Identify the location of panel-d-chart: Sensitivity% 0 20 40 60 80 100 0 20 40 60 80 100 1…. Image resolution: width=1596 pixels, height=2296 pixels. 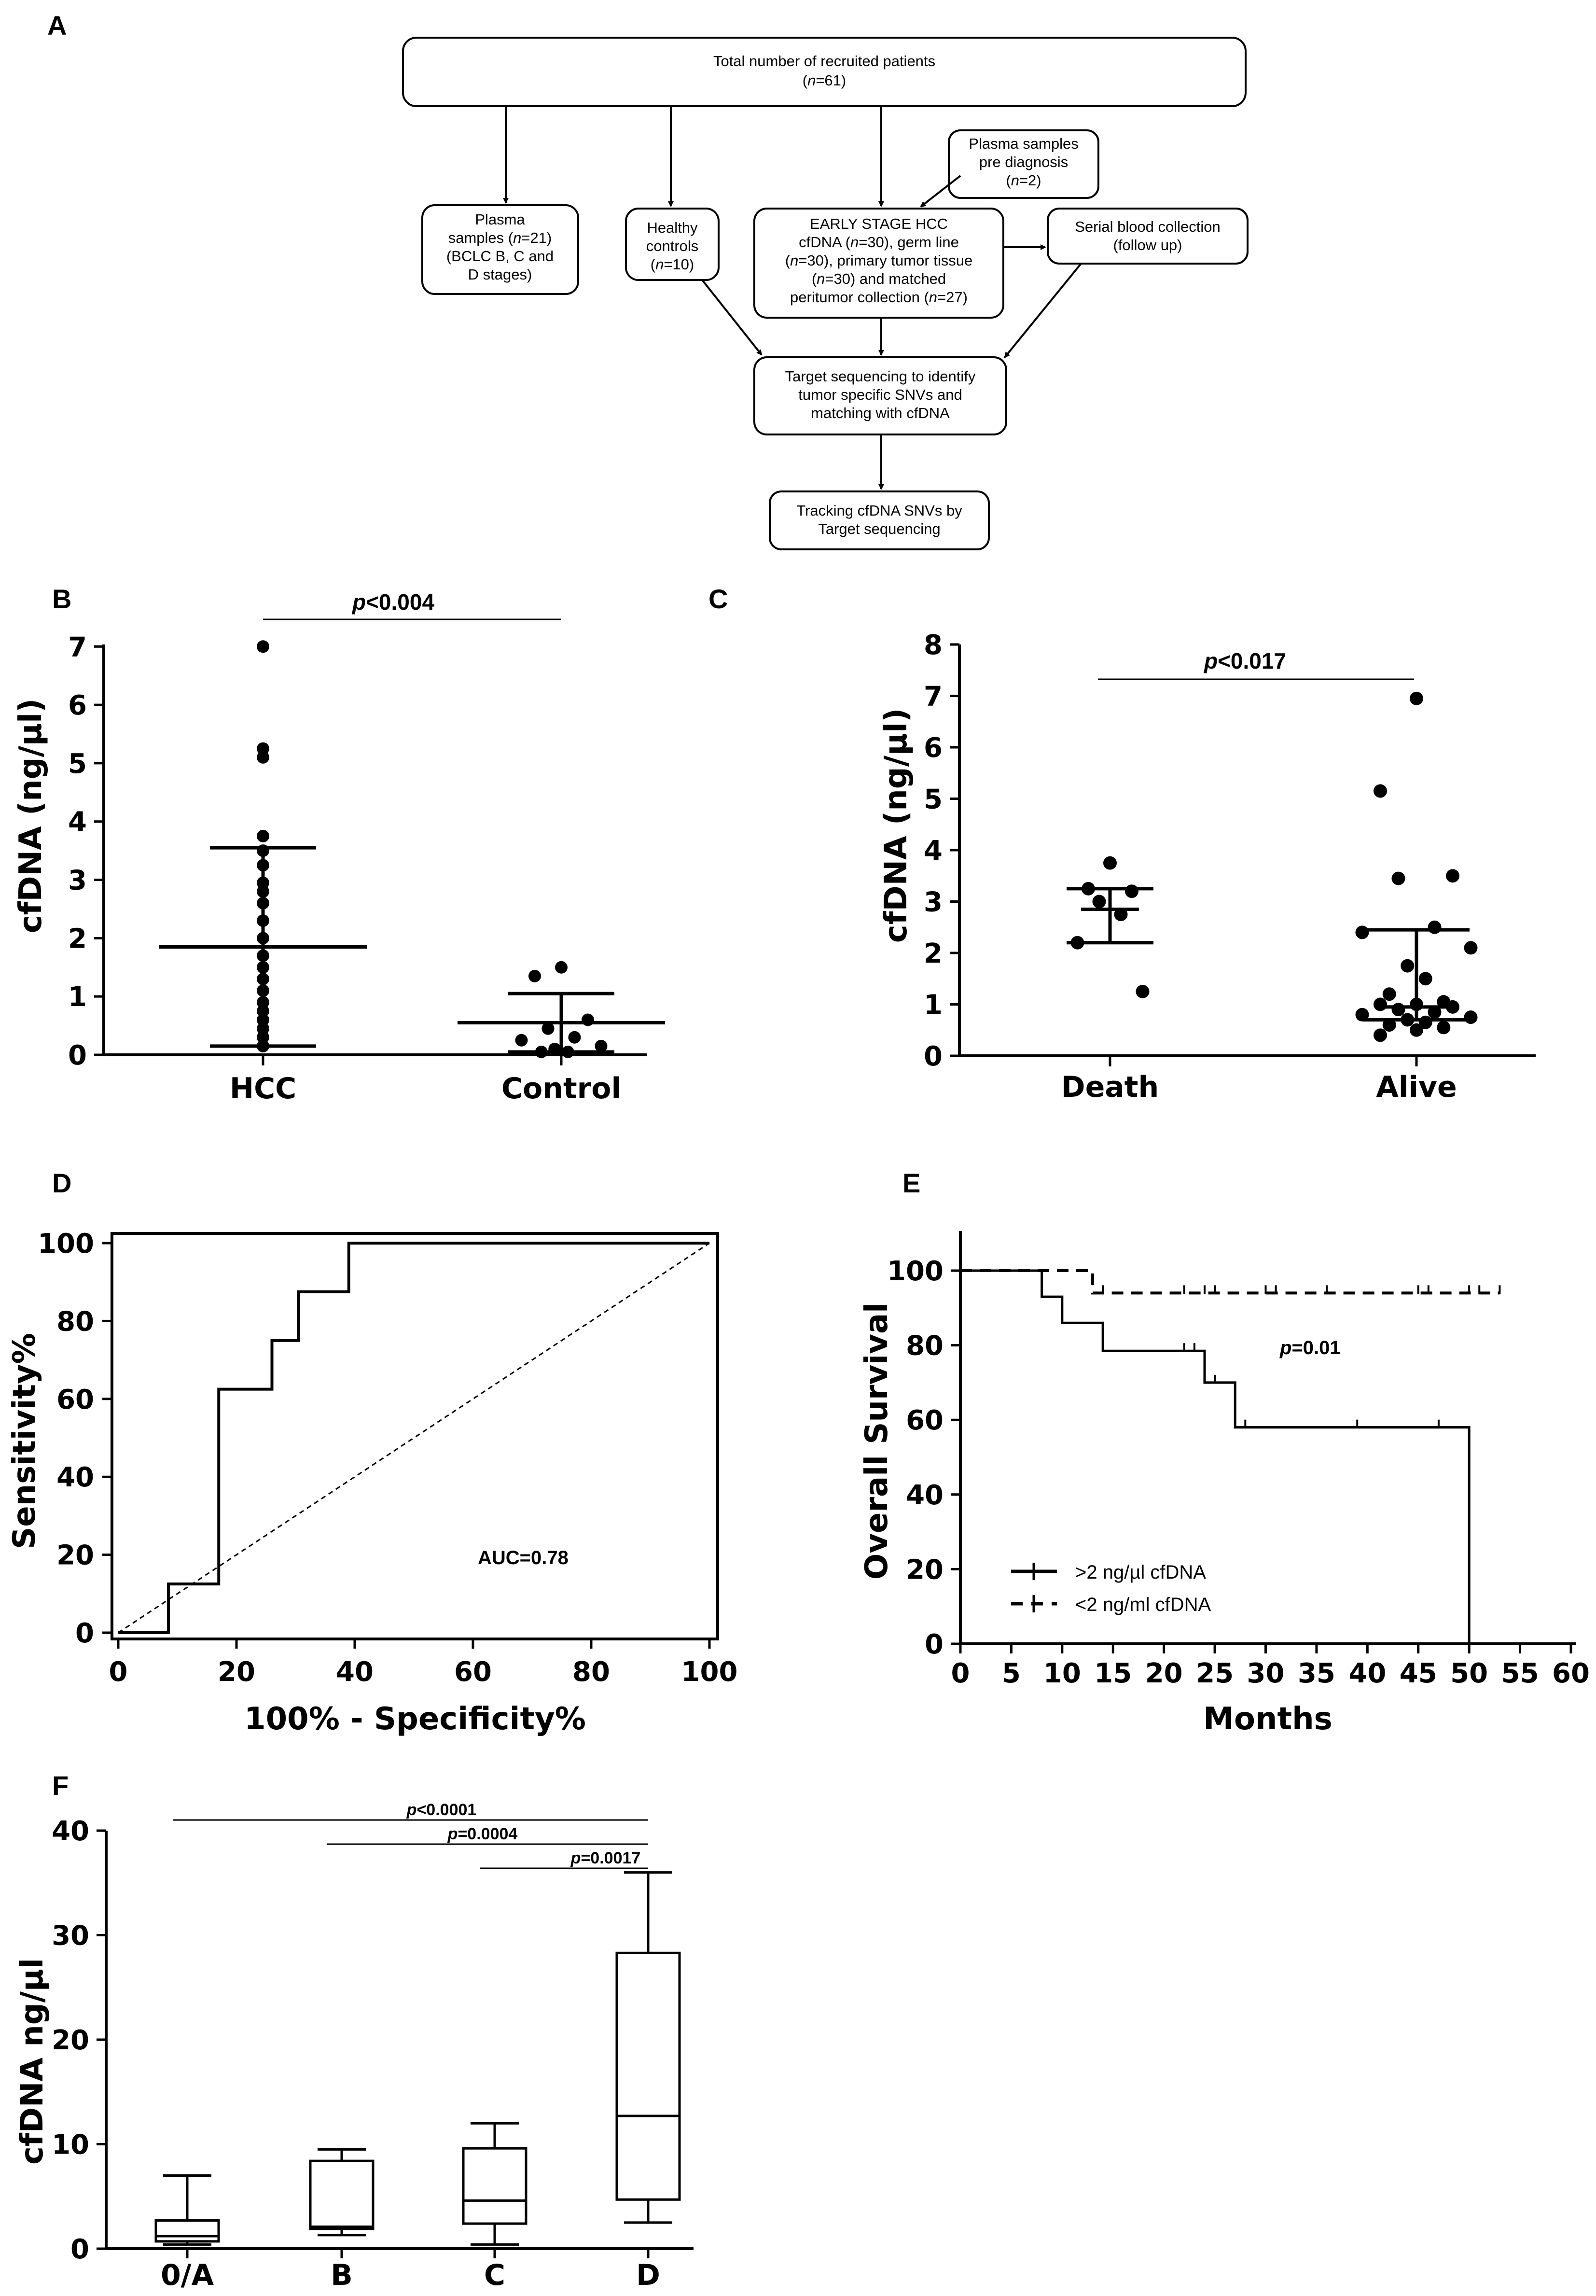
(372, 1483).